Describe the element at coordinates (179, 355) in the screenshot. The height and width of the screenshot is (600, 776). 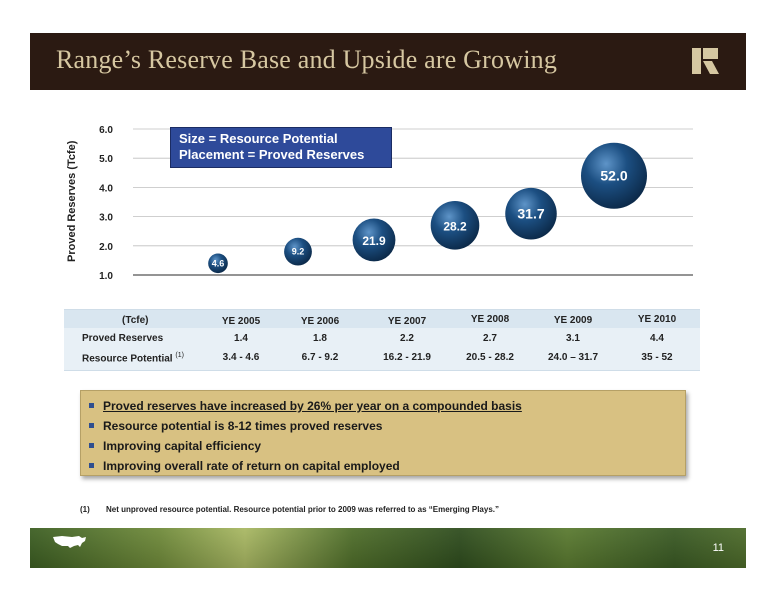
I see `row-resource-sup: (1)` at that location.